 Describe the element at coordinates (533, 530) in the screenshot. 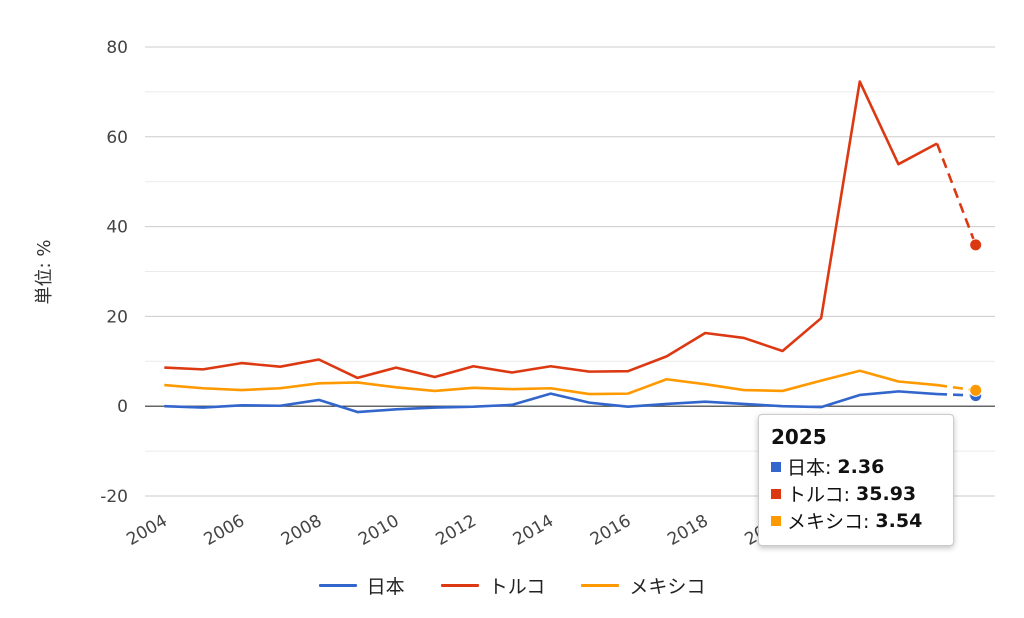

I see `x-tick-label: 2014` at that location.